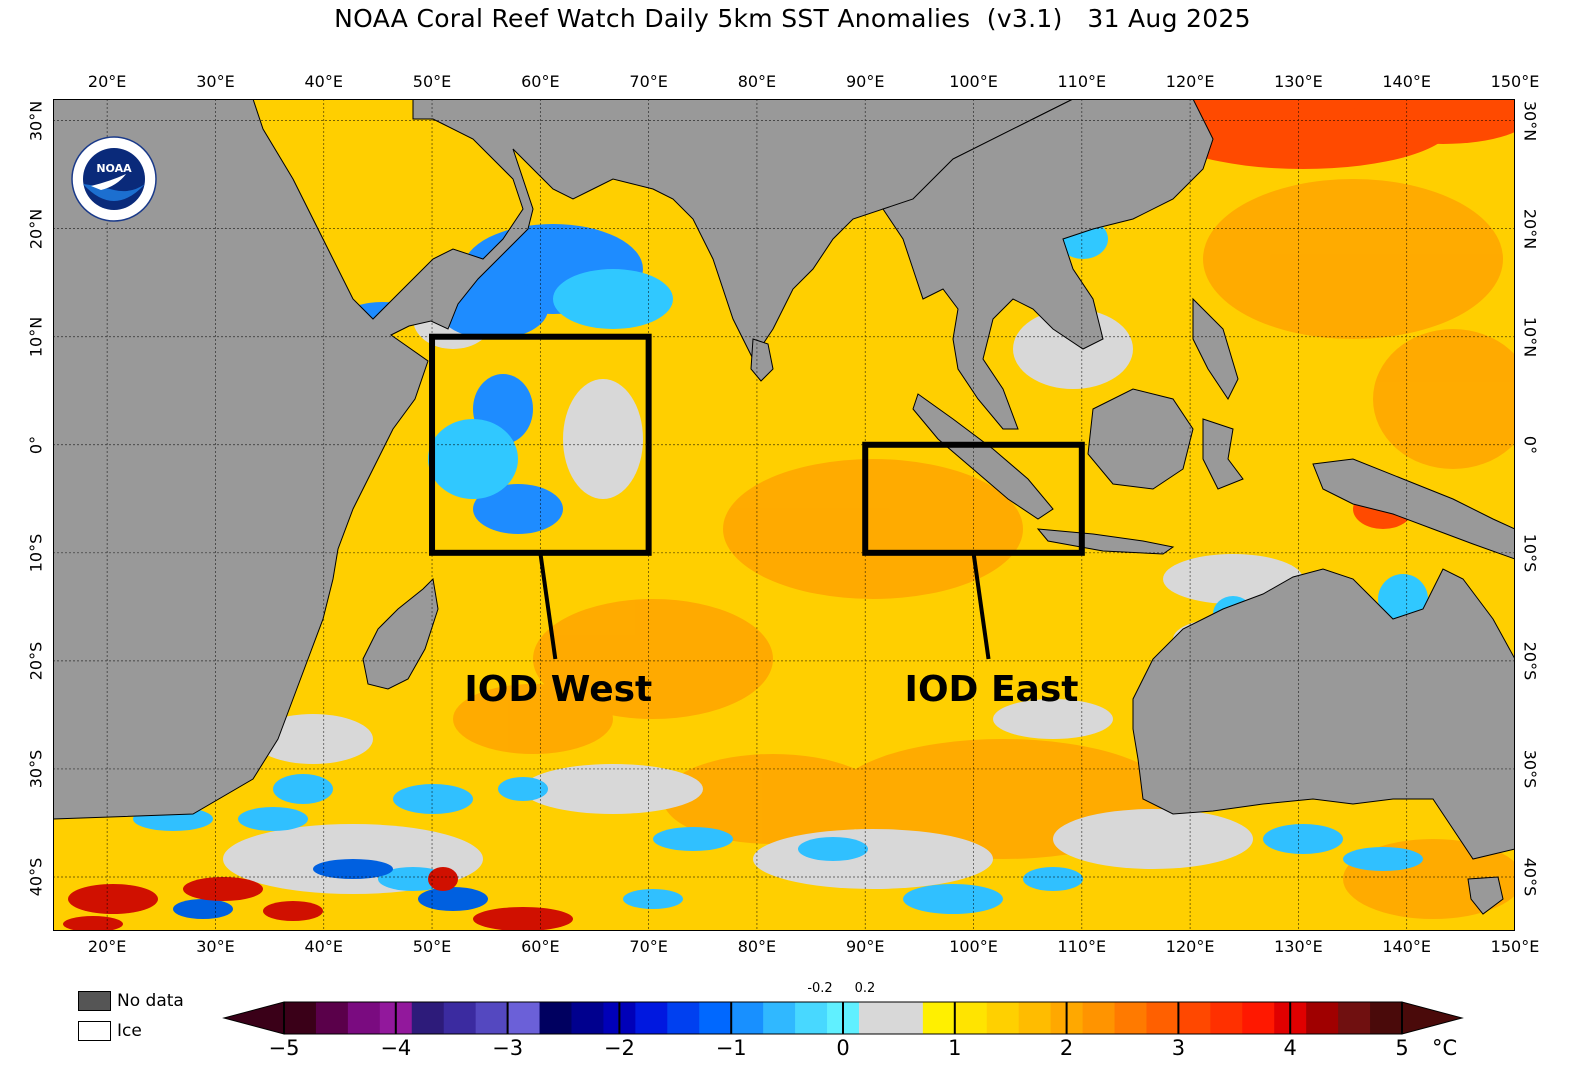 The height and width of the screenshot is (1080, 1585). What do you see at coordinates (330, 889) in the screenshot?
I see `southern-ocean-deep-cool` at bounding box center [330, 889].